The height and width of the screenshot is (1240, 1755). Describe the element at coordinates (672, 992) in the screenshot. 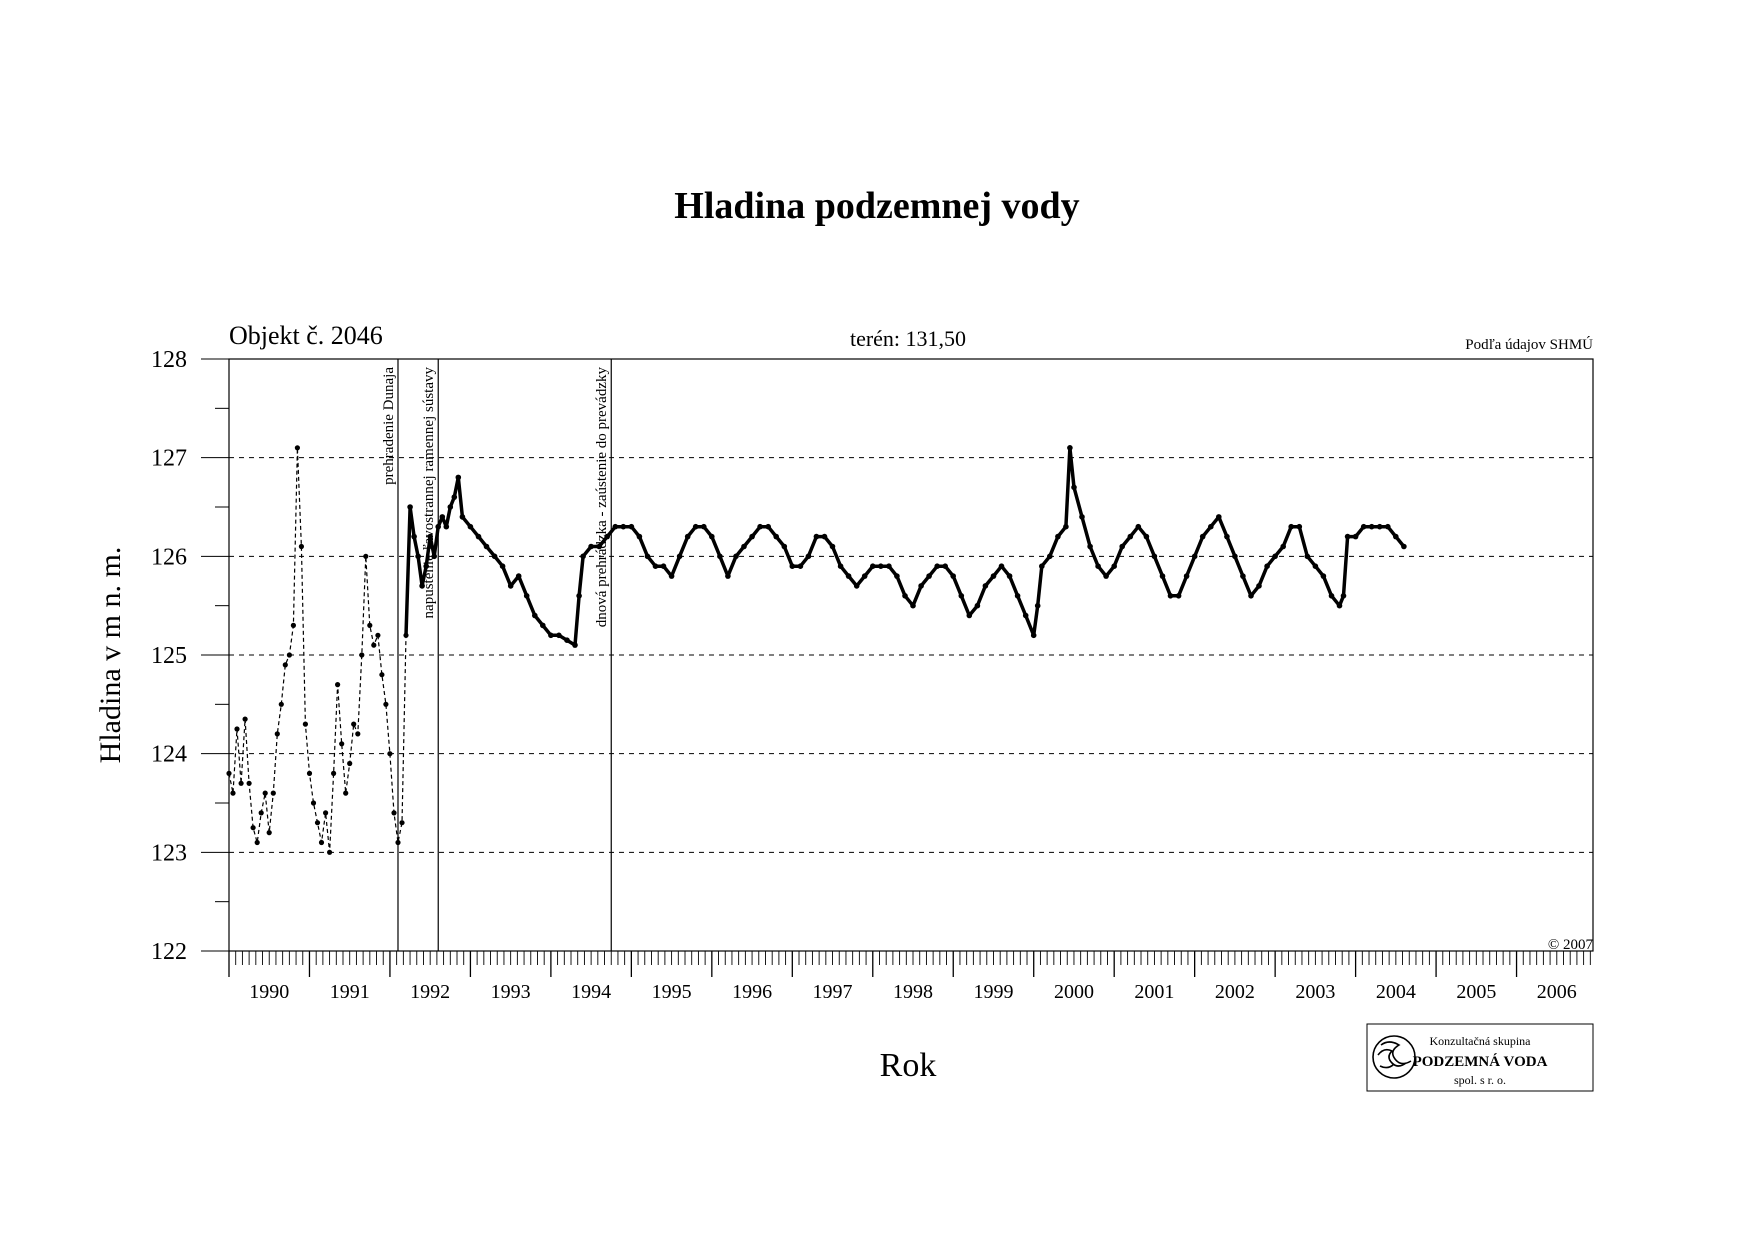

I see `x-tick-label: 1995` at that location.